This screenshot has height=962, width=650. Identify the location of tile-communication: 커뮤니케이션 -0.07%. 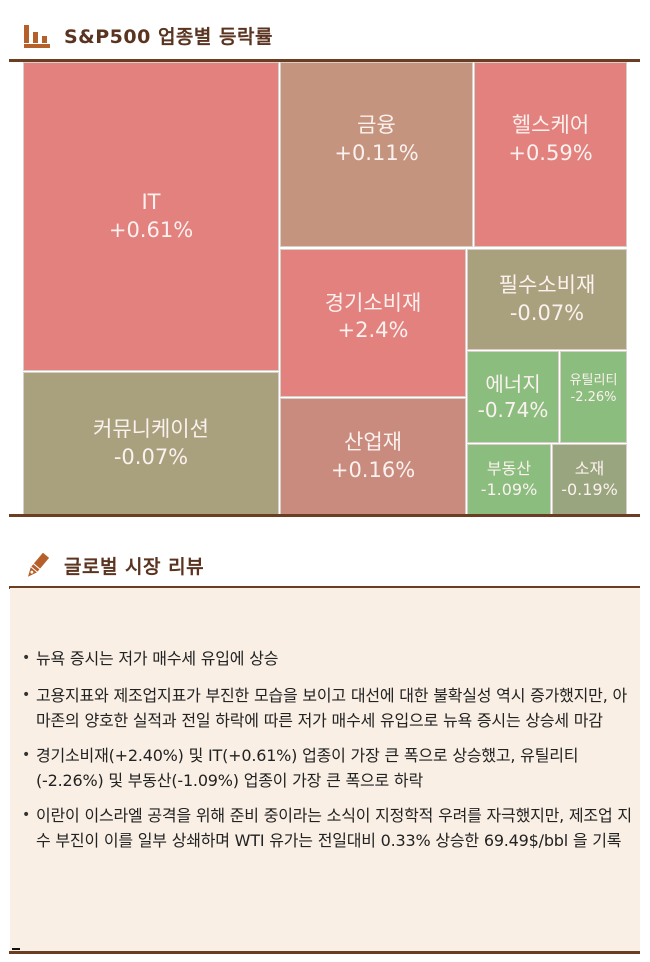
(151, 443).